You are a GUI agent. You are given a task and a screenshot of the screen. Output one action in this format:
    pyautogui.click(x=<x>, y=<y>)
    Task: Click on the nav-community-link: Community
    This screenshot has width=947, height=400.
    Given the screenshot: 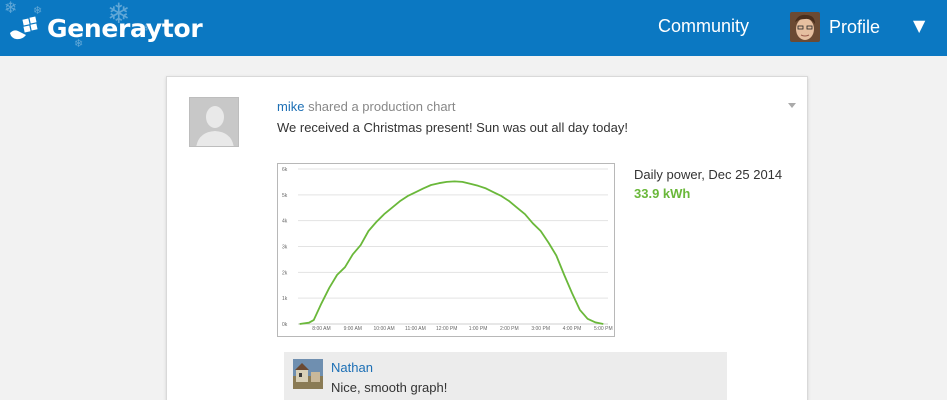 What is the action you would take?
    pyautogui.click(x=704, y=26)
    